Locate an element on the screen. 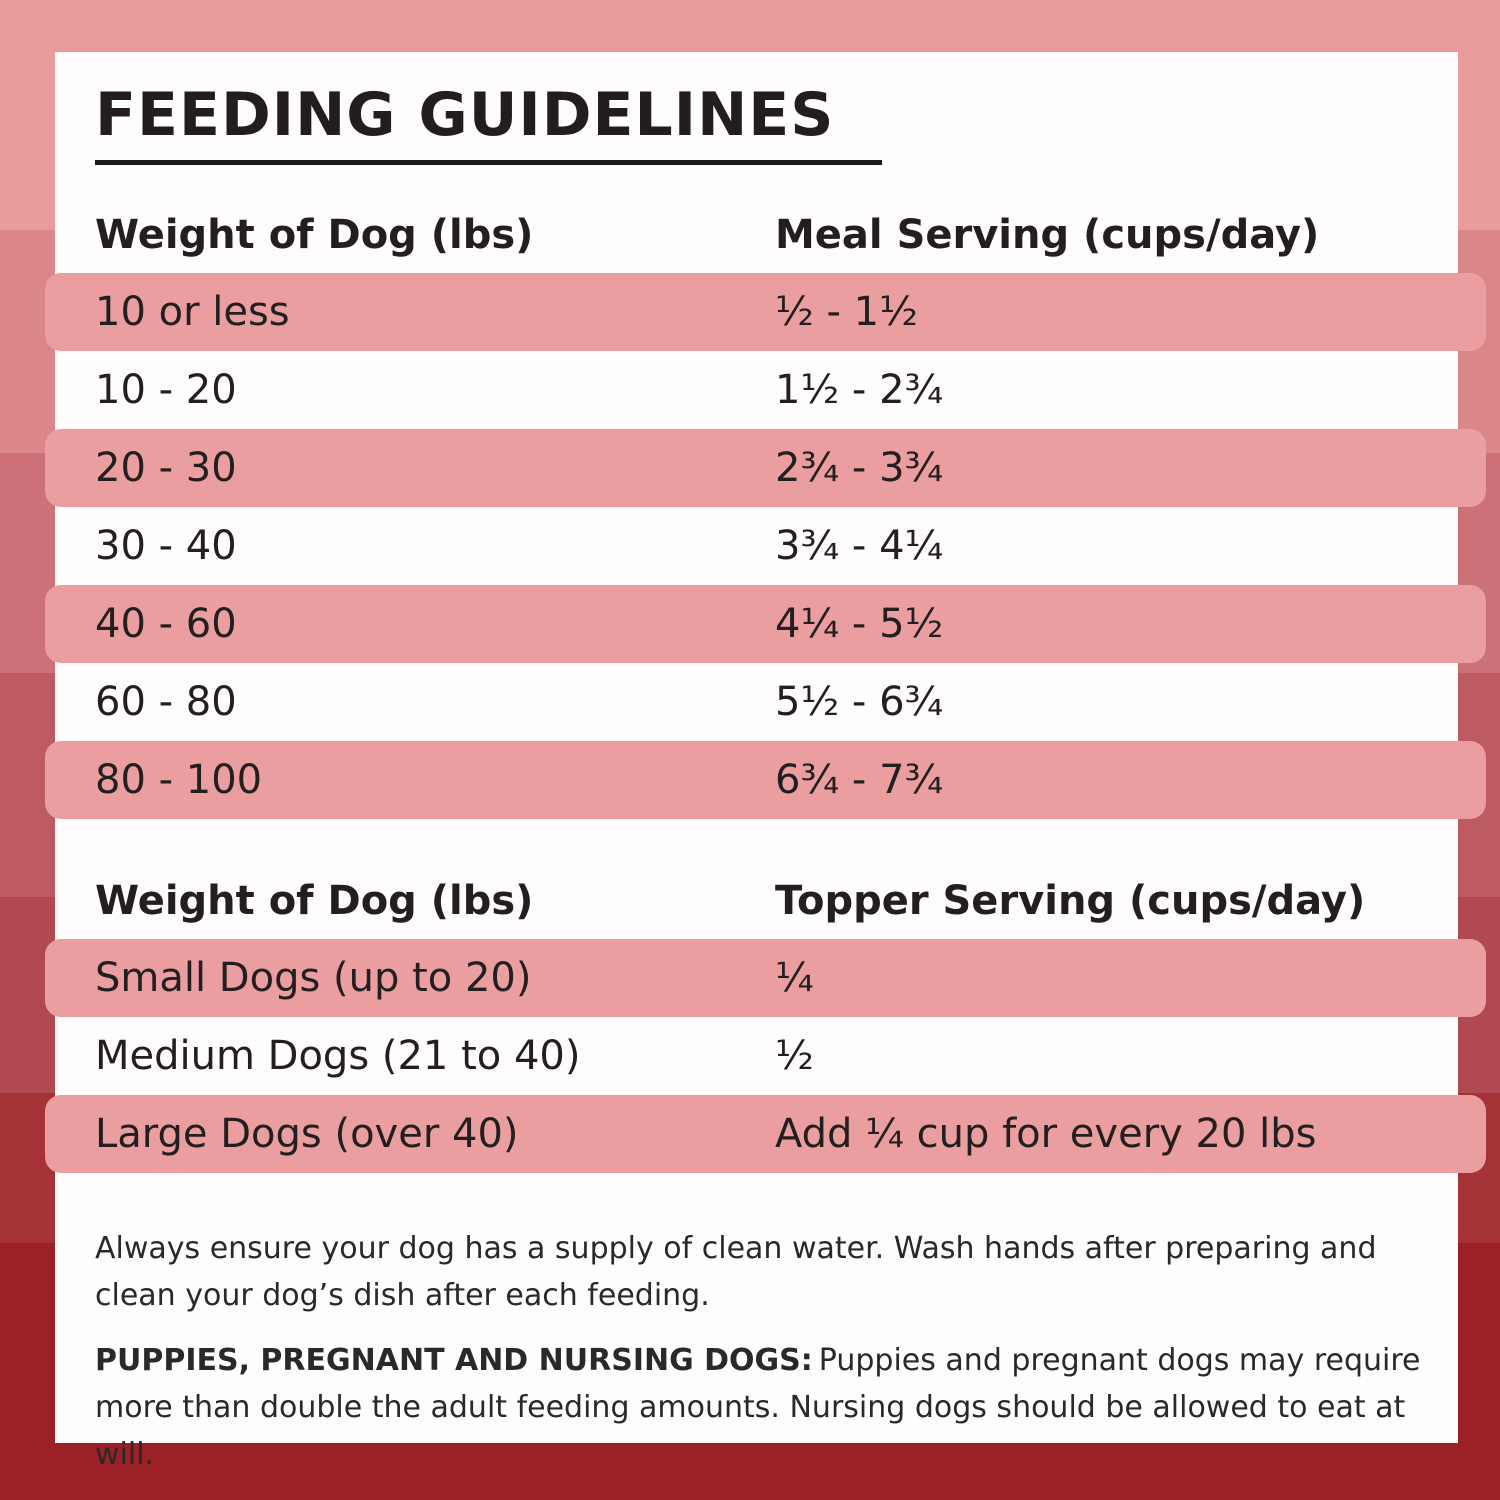 The image size is (1500, 1500). table-row: Medium Dogs (21 to 40) ½ is located at coordinates (756, 1056).